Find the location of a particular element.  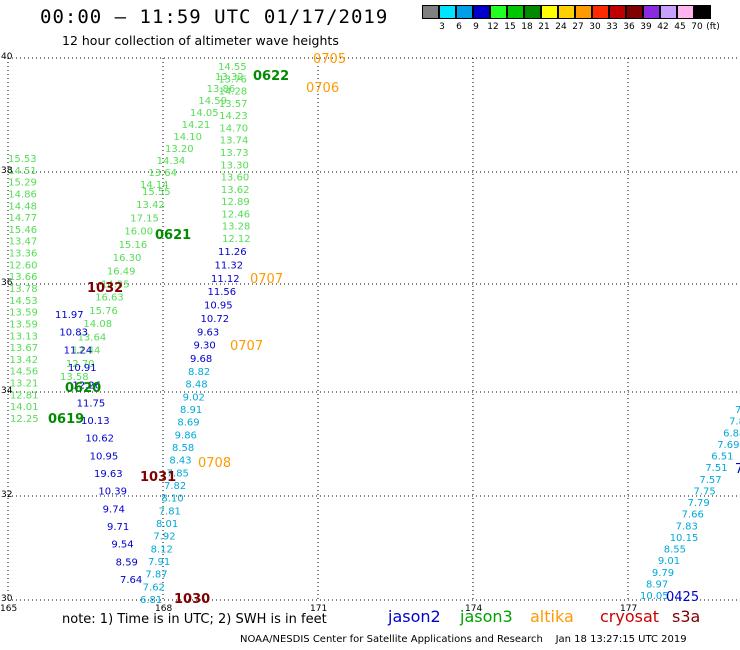

wave-height-value: 6.81 is located at coordinates (151, 600).